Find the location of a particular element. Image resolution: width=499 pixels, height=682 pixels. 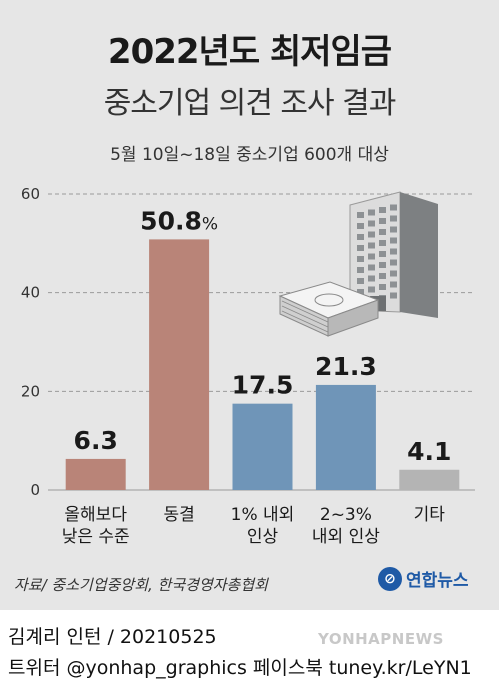

y-tick-label: 0 is located at coordinates (35, 490).